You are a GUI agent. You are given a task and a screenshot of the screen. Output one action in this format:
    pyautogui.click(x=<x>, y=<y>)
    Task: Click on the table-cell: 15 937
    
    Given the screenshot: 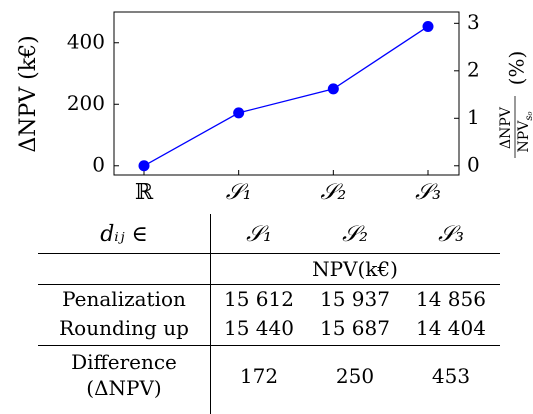 What is the action you would take?
    pyautogui.click(x=355, y=299)
    